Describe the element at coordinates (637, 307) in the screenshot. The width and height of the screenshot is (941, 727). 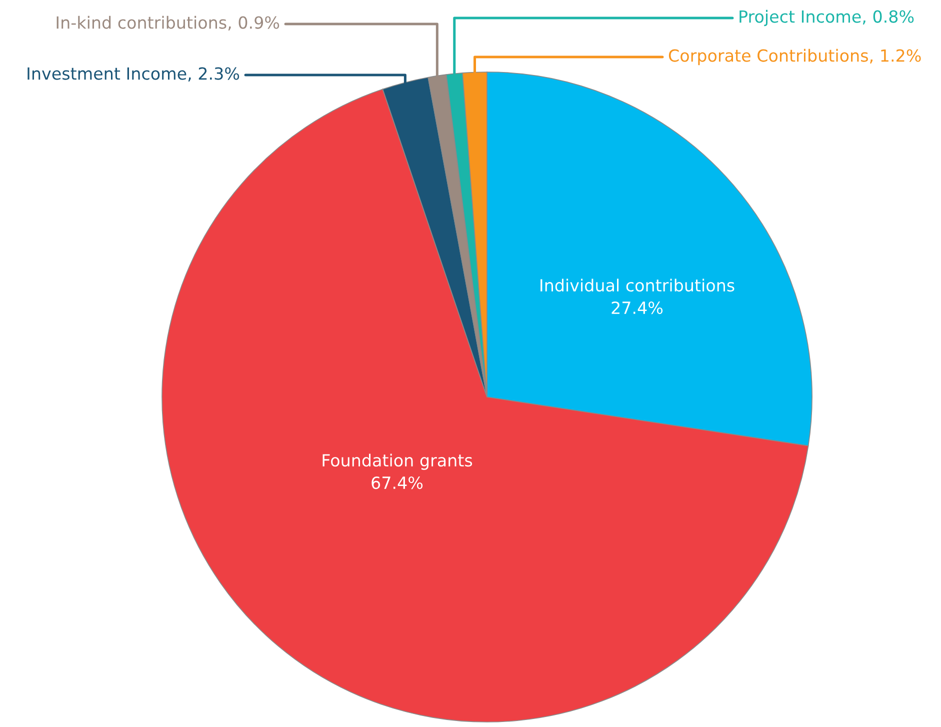
I see `data-label: 27.4%` at that location.